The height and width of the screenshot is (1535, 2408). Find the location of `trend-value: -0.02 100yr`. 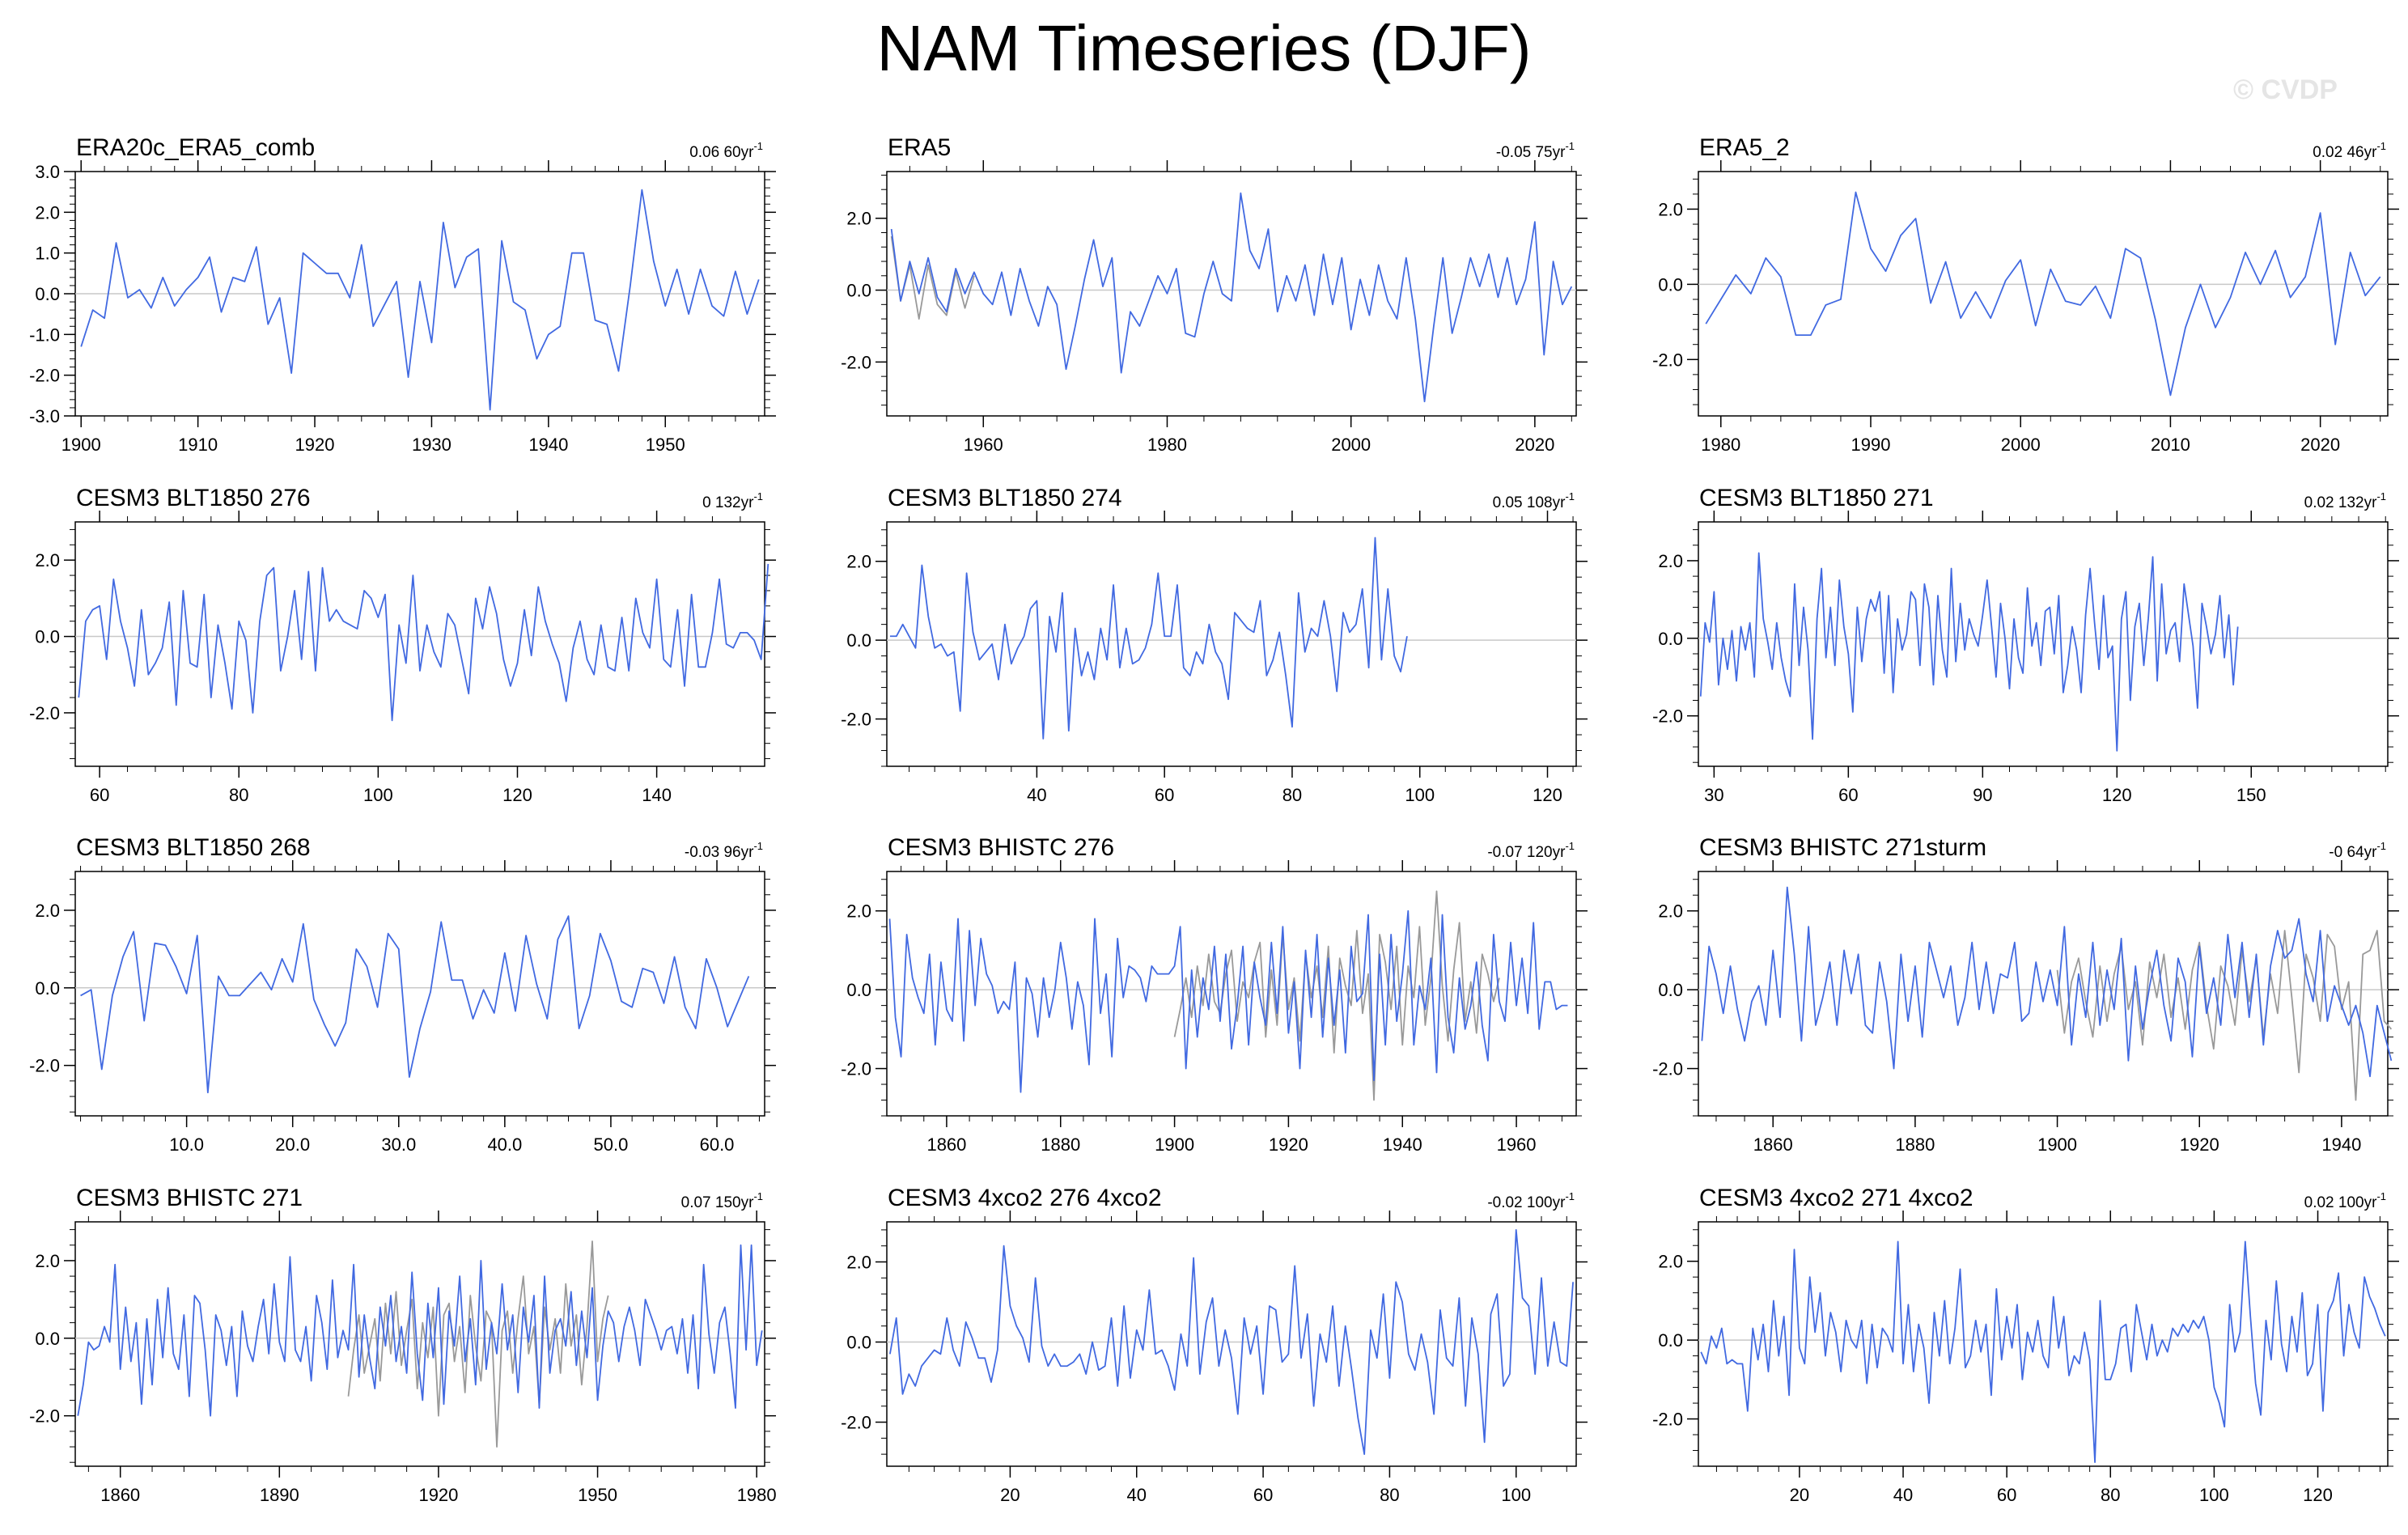

trend-value: -0.02 100yr is located at coordinates (1526, 1202).